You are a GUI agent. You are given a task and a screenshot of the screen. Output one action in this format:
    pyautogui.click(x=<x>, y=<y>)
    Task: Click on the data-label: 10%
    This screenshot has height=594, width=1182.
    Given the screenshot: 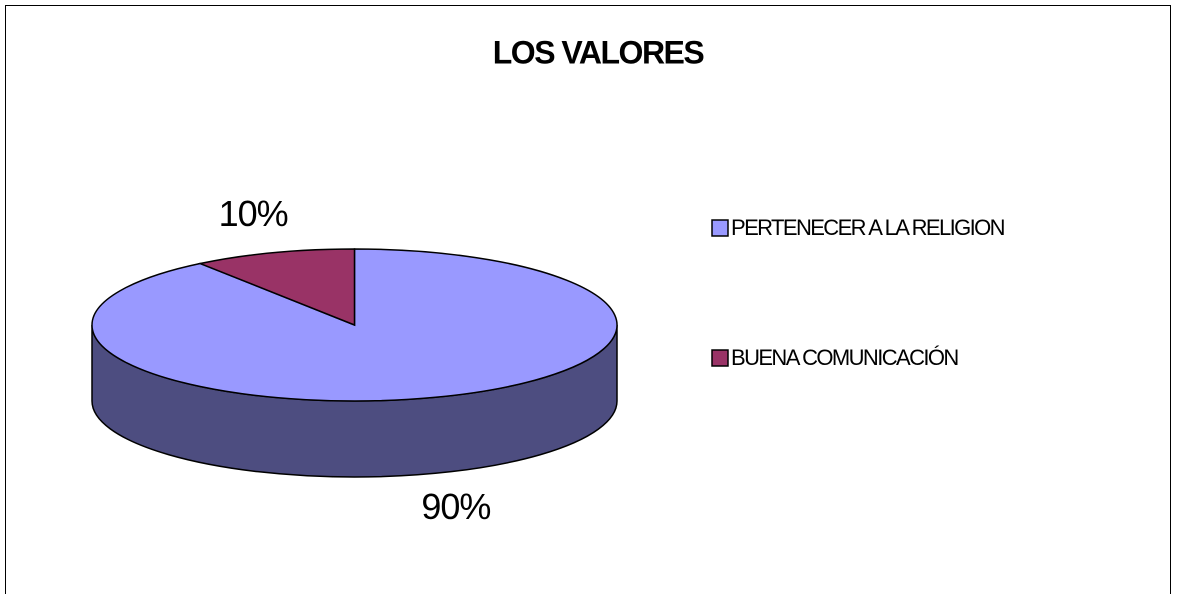 What is the action you would take?
    pyautogui.click(x=253, y=213)
    